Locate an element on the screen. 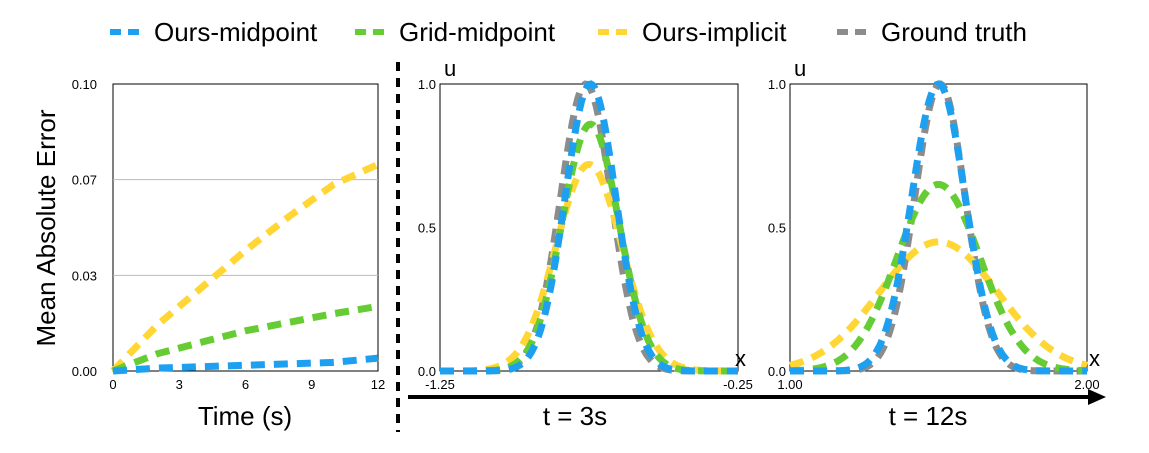 This screenshot has height=453, width=1149. profile-12s-x-label: x is located at coordinates (1094, 358).